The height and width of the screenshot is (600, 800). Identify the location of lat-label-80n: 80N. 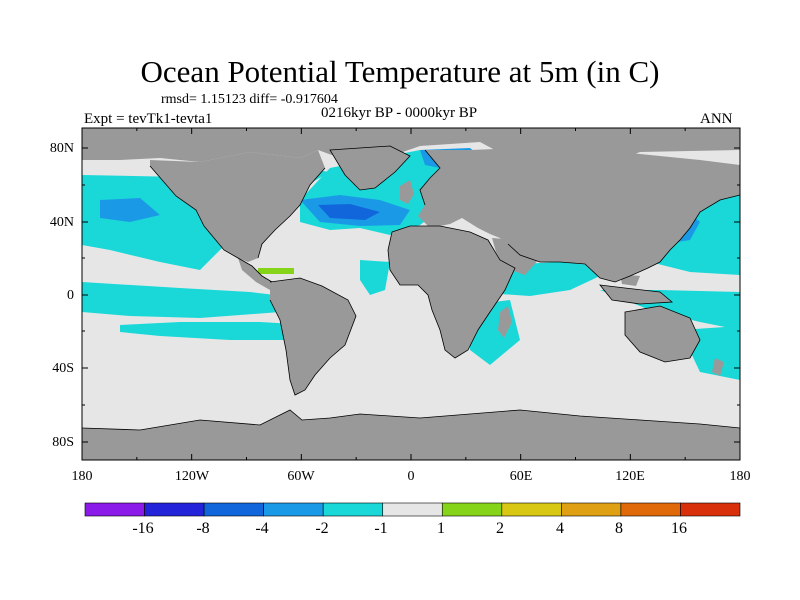
(61, 148).